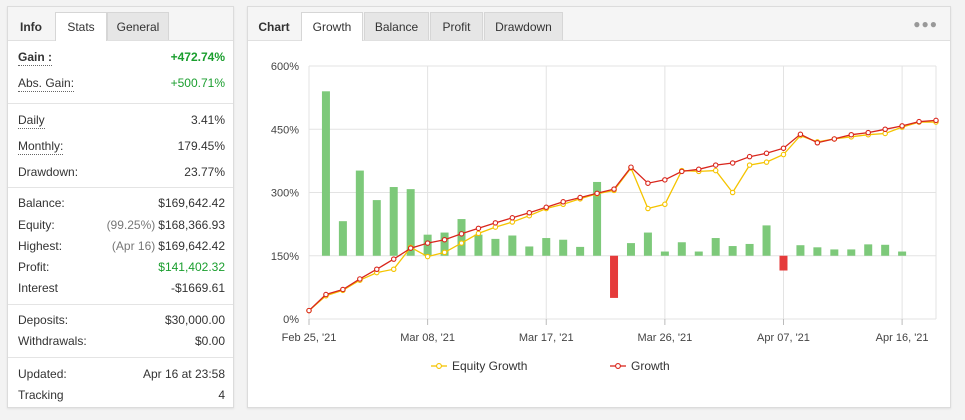  Describe the element at coordinates (52, 341) in the screenshot. I see `withdrawals-label: Withdrawals:` at that location.